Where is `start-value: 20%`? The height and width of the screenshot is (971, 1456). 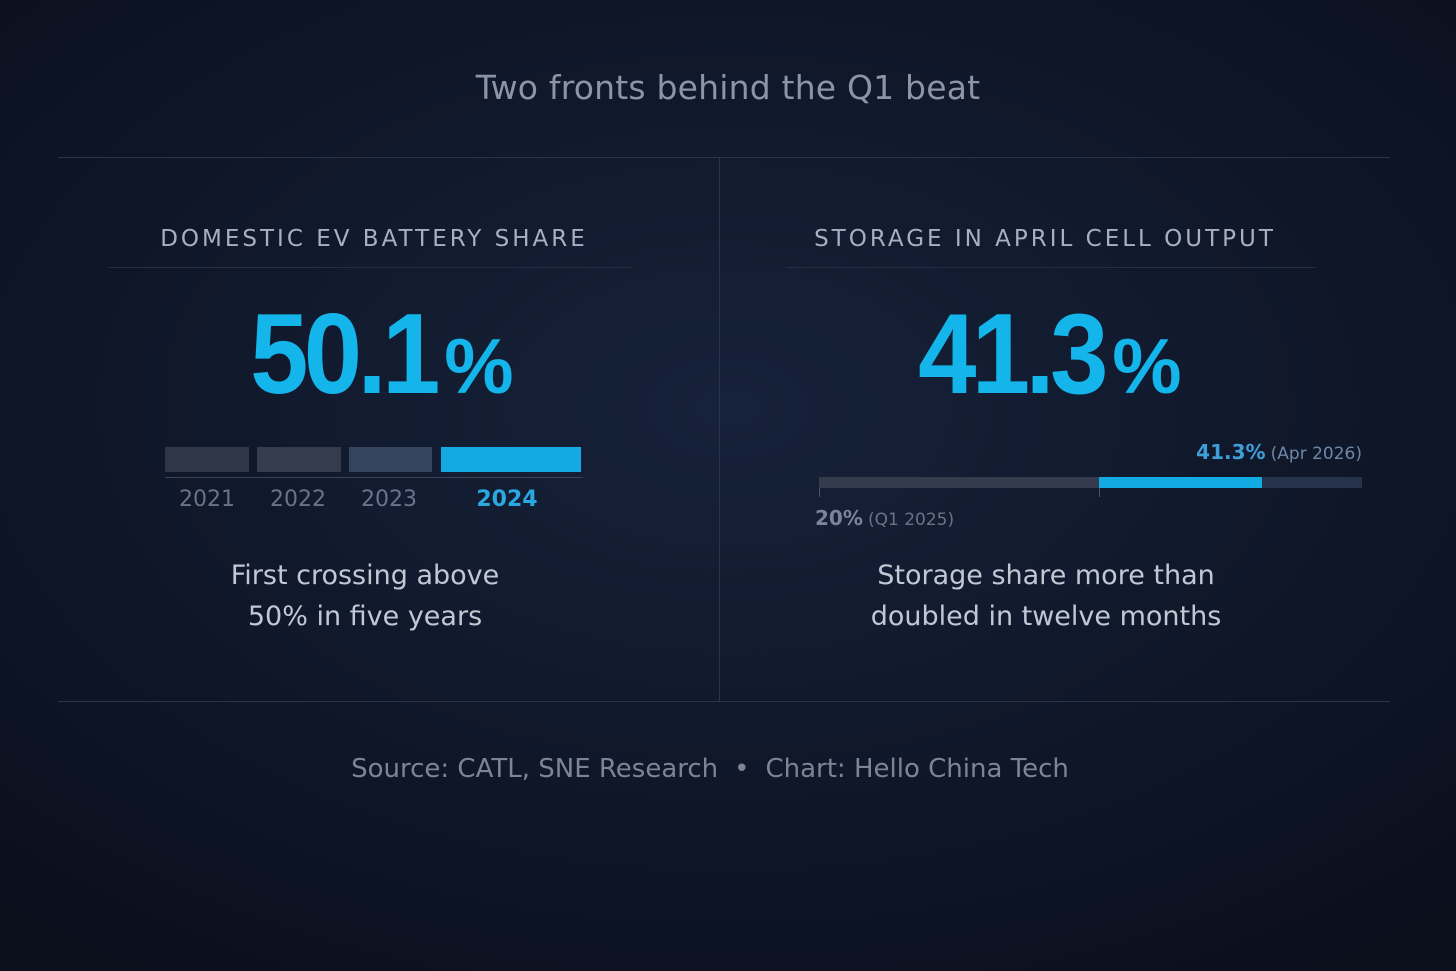 start-value: 20% is located at coordinates (839, 518).